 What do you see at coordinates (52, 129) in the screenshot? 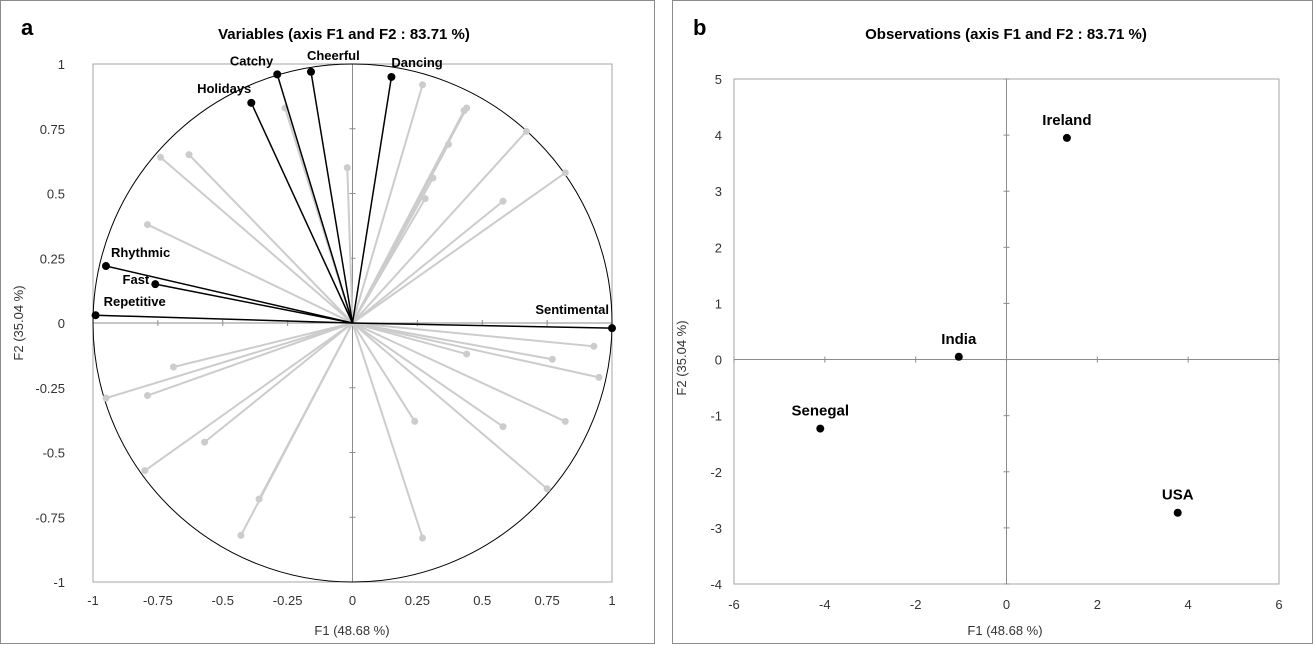
I see `y-tick-label: 0.75` at bounding box center [52, 129].